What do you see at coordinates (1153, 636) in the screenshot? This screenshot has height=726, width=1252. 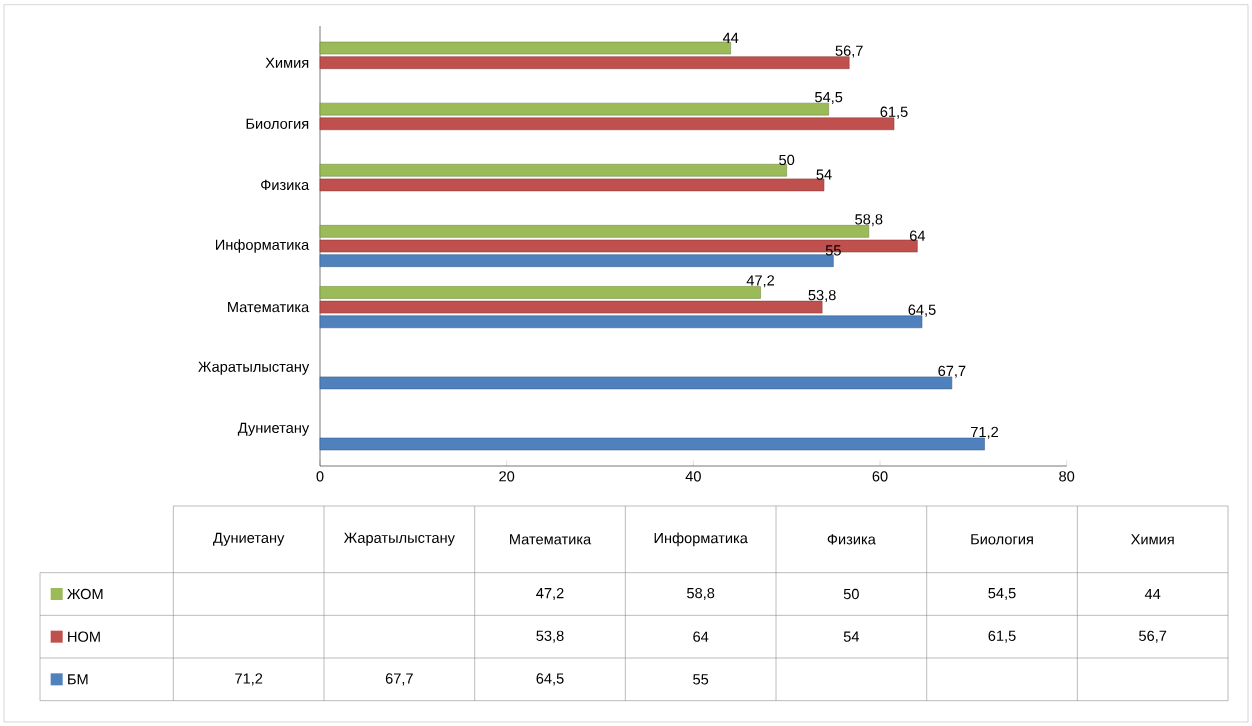 I see `text: 56,7` at bounding box center [1153, 636].